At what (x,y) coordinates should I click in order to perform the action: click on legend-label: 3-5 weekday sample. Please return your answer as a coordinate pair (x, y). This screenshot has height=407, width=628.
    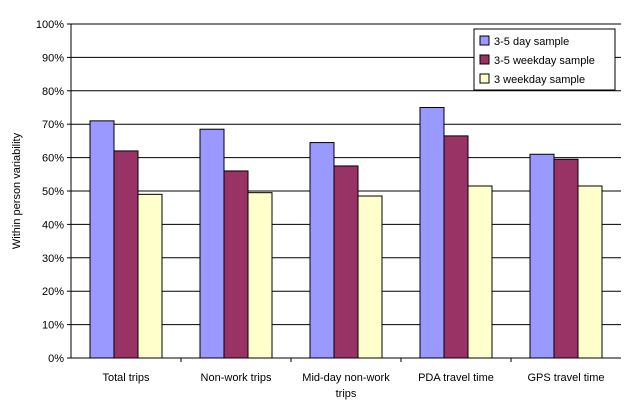
    Looking at the image, I should click on (544, 61).